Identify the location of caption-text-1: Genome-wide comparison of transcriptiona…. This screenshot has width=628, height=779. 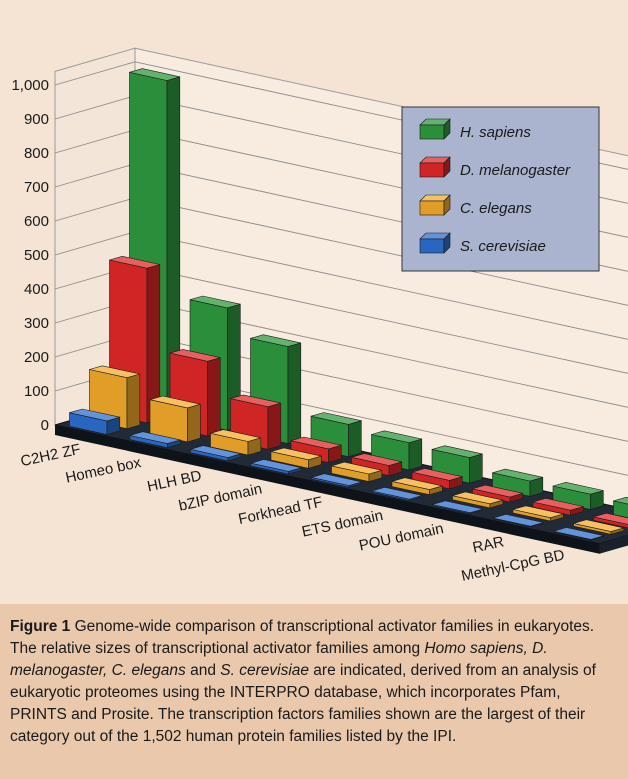
(302, 637).